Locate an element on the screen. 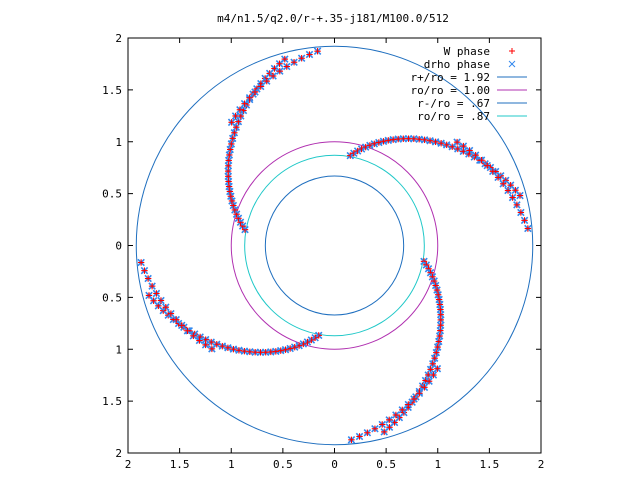 This screenshot has height=480, width=640. legend-cross-marker-b is located at coordinates (512, 64).